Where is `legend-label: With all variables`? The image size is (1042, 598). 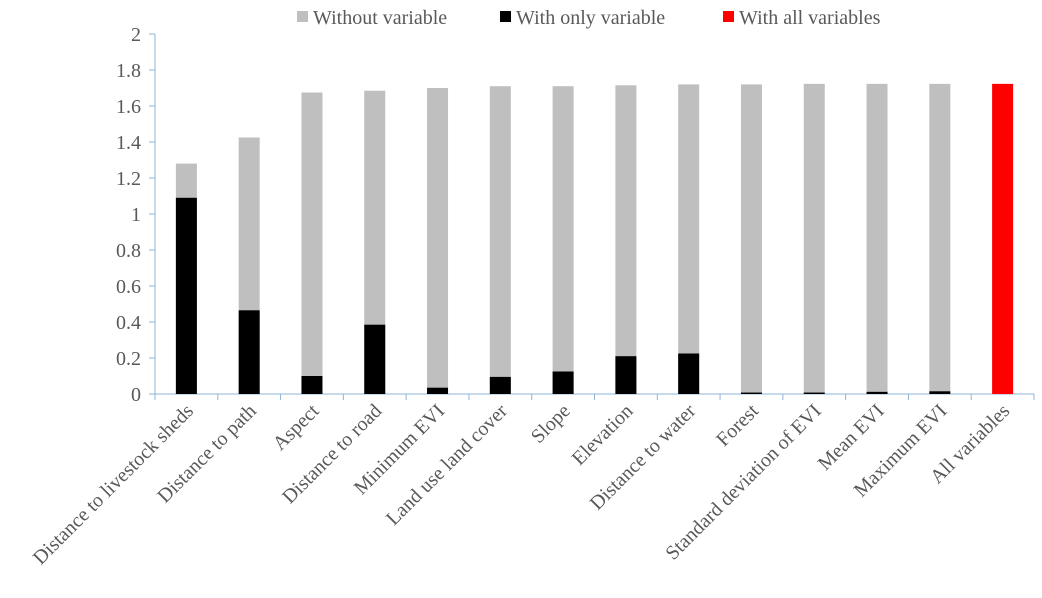 legend-label: With all variables is located at coordinates (810, 18).